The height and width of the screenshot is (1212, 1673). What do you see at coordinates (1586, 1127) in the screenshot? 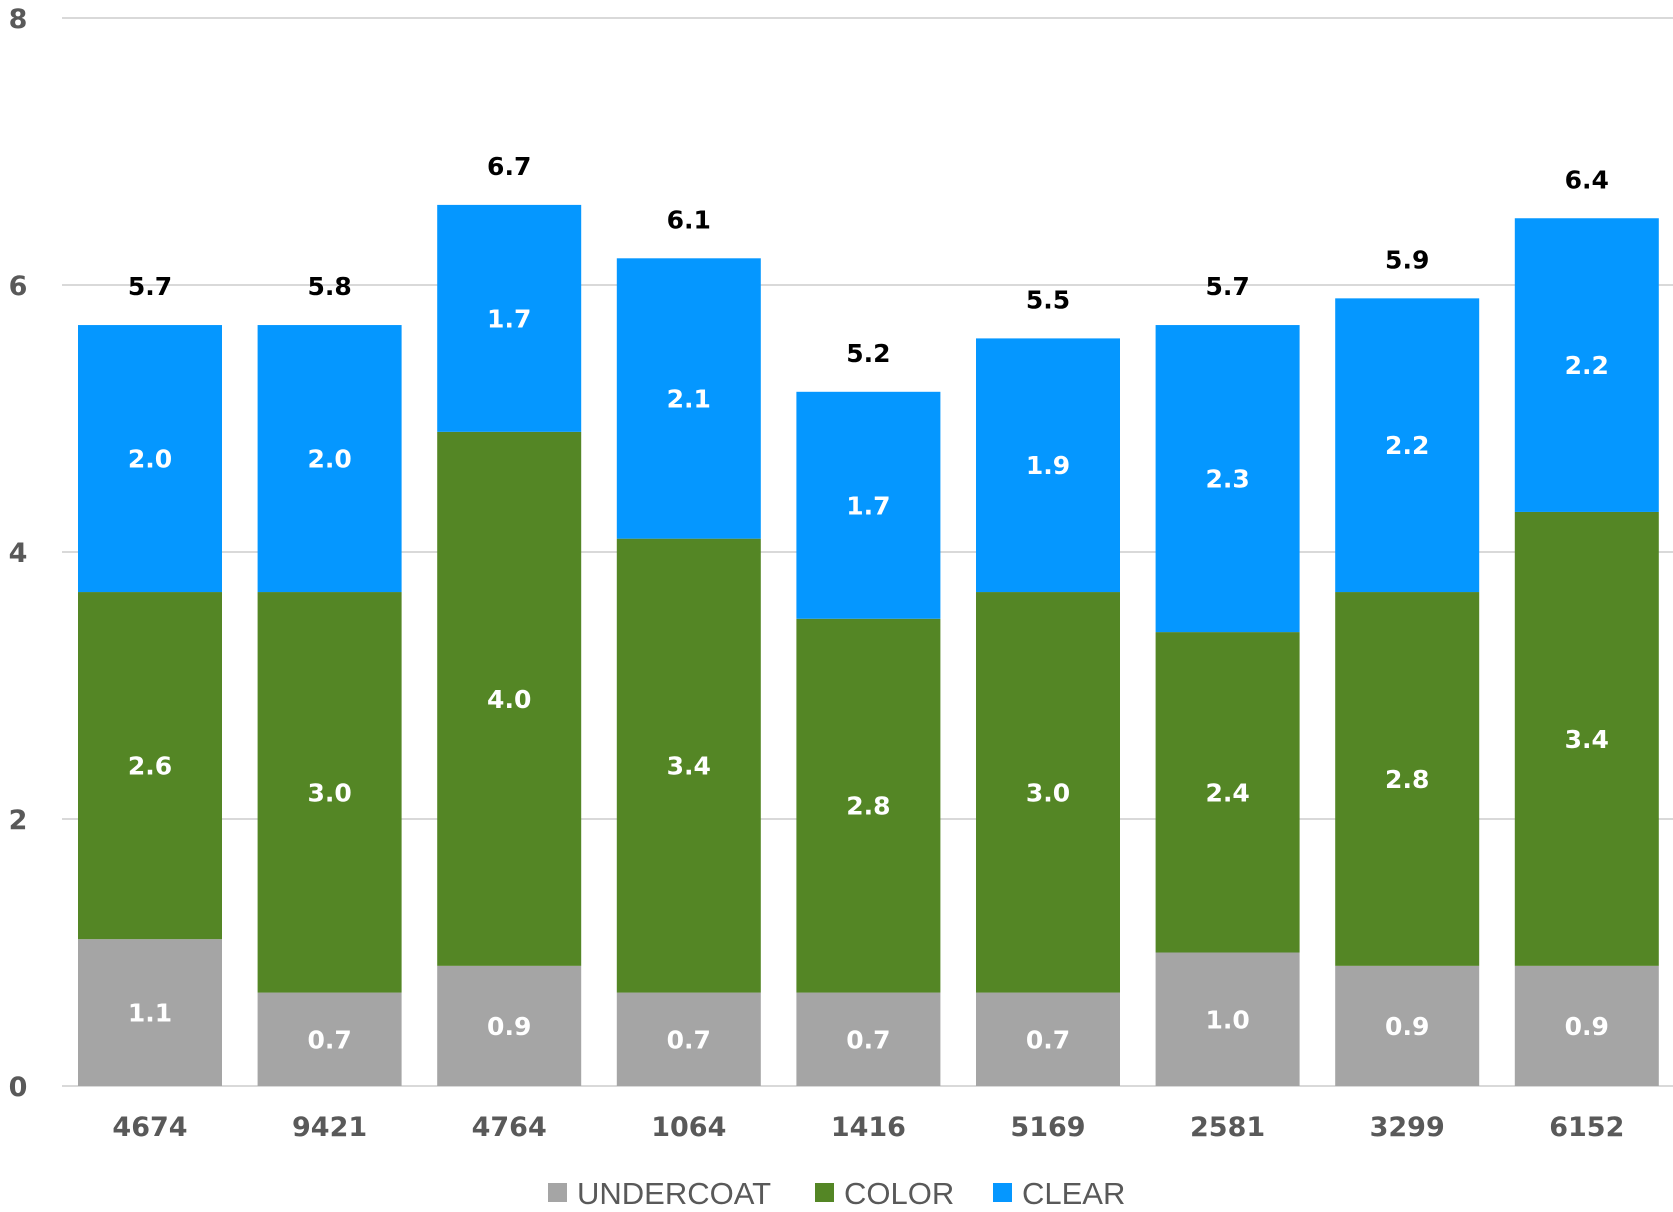
I see `x-tick-label: 6152` at bounding box center [1586, 1127].